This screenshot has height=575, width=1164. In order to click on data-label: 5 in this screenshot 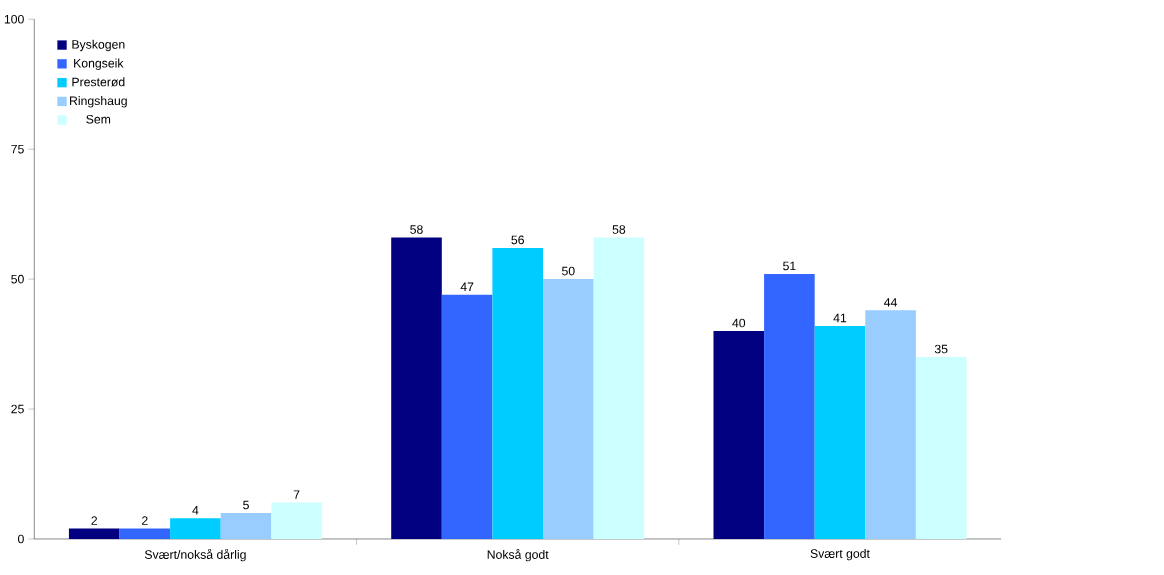, I will do `click(246, 505)`.